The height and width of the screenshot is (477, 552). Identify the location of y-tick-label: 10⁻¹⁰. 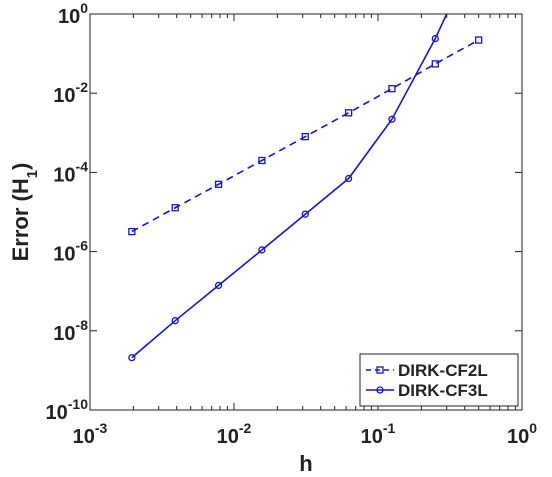
(67, 410).